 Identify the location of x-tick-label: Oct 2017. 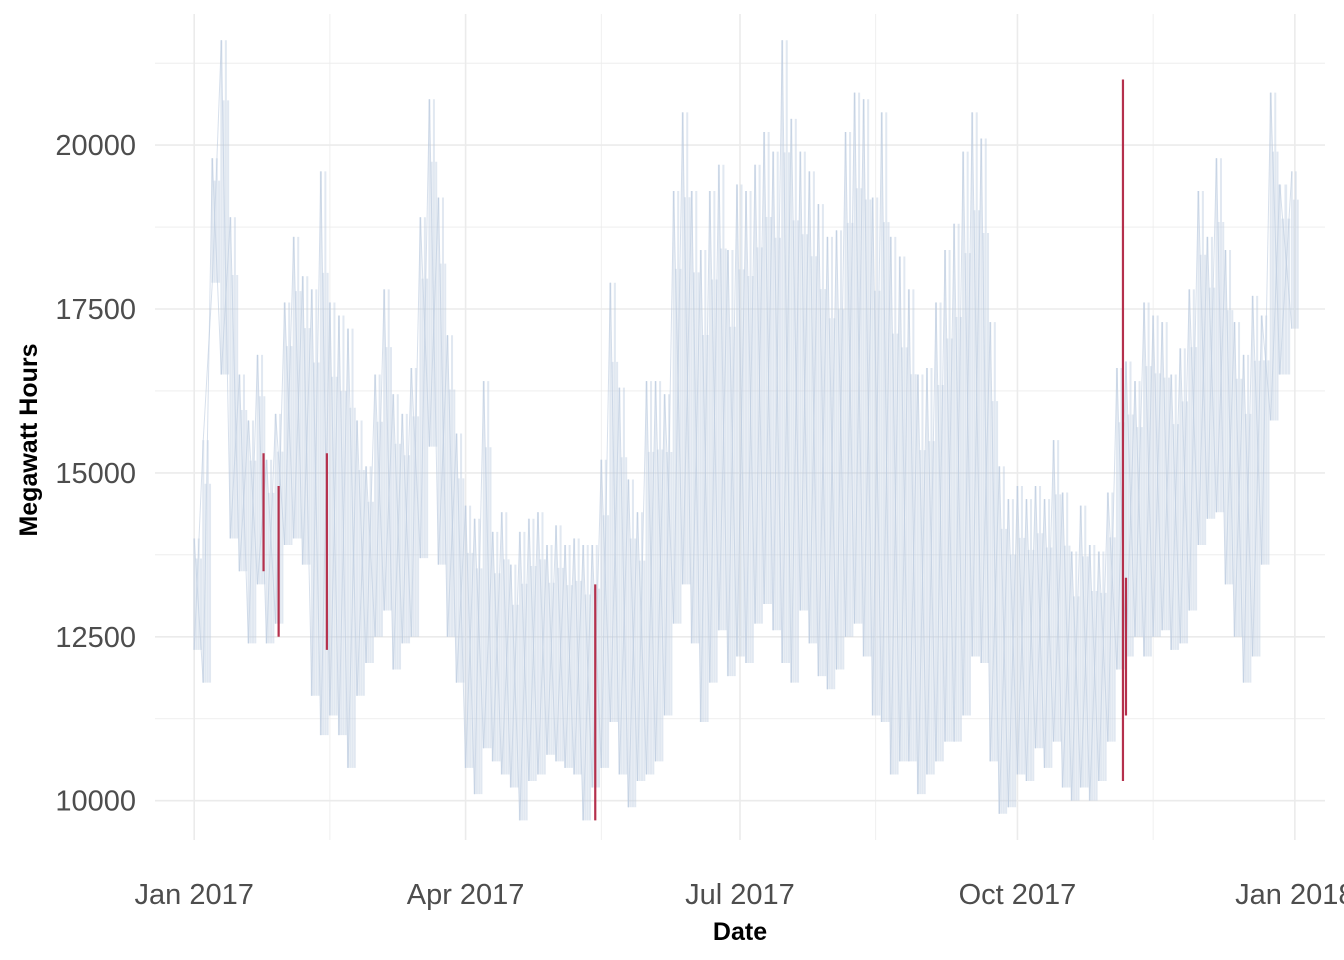
(1018, 895).